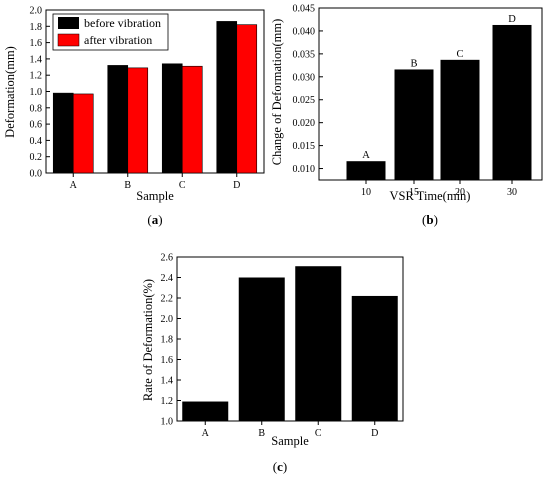 This screenshot has width=550, height=478. What do you see at coordinates (172, 118) in the screenshot?
I see `bar-before-C` at bounding box center [172, 118].